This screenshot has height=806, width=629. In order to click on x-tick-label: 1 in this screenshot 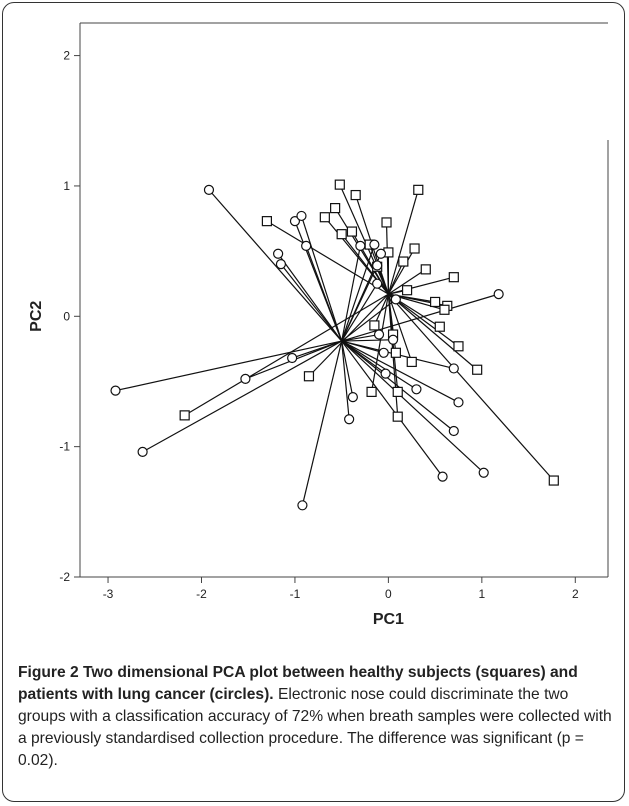, I will do `click(481, 594)`.